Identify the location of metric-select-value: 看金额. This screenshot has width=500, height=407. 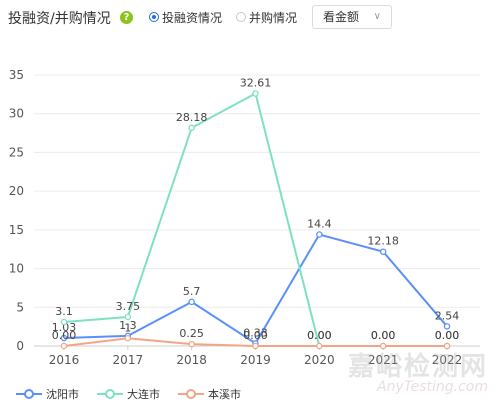
(341, 17).